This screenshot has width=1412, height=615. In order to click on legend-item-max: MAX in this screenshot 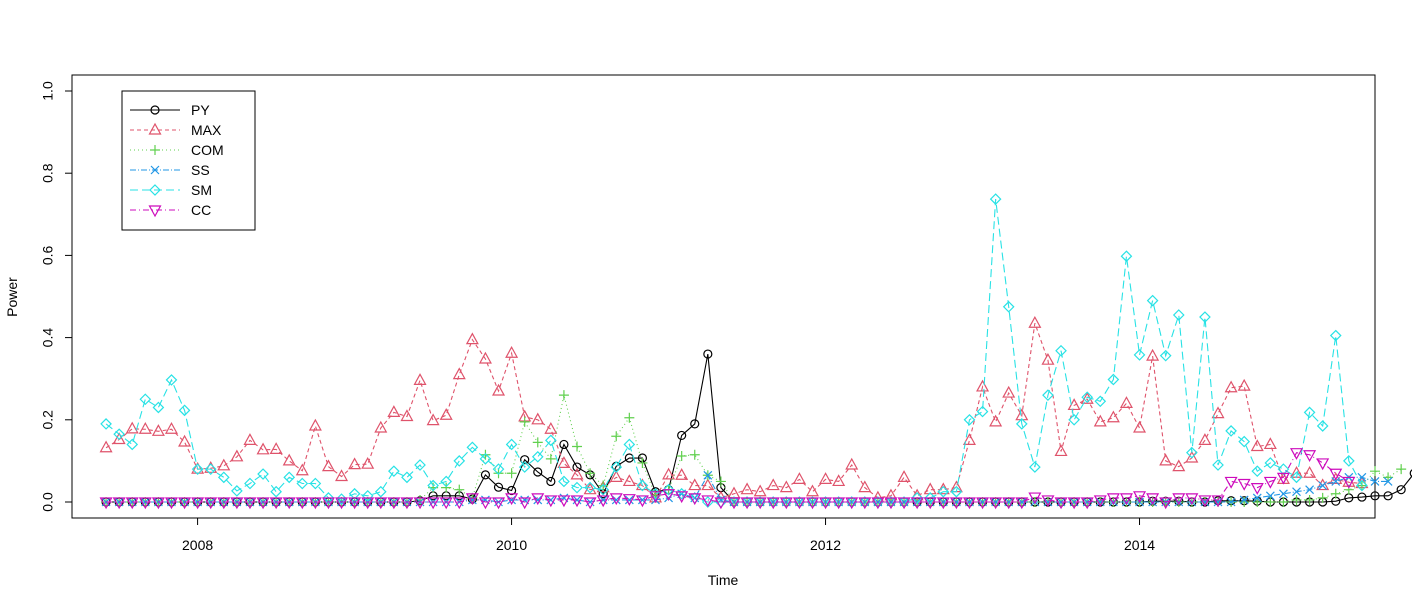, I will do `click(176, 130)`.